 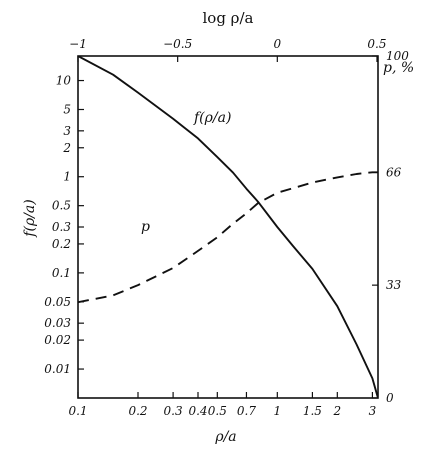 What do you see at coordinates (227, 18) in the screenshot?
I see `top-axis-title: log ρ/a` at bounding box center [227, 18].